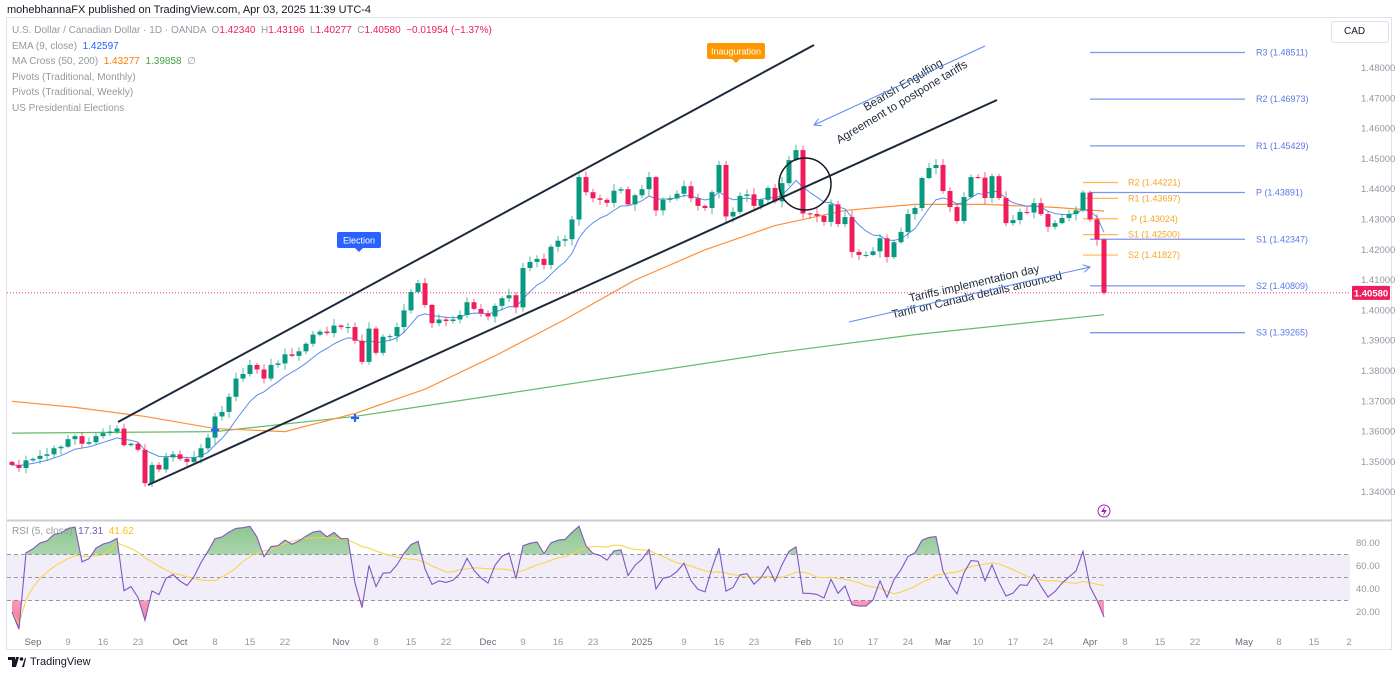  I want to click on currency-button: CAD, so click(1360, 32).